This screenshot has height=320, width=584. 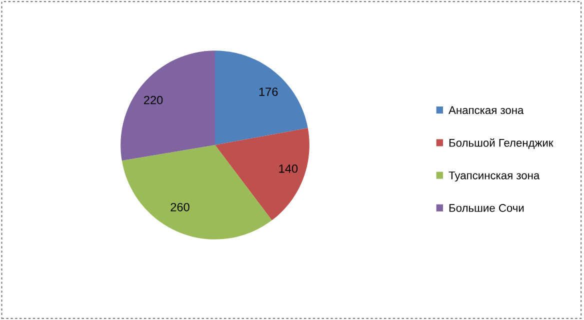 I want to click on data-label: 176, so click(x=268, y=92).